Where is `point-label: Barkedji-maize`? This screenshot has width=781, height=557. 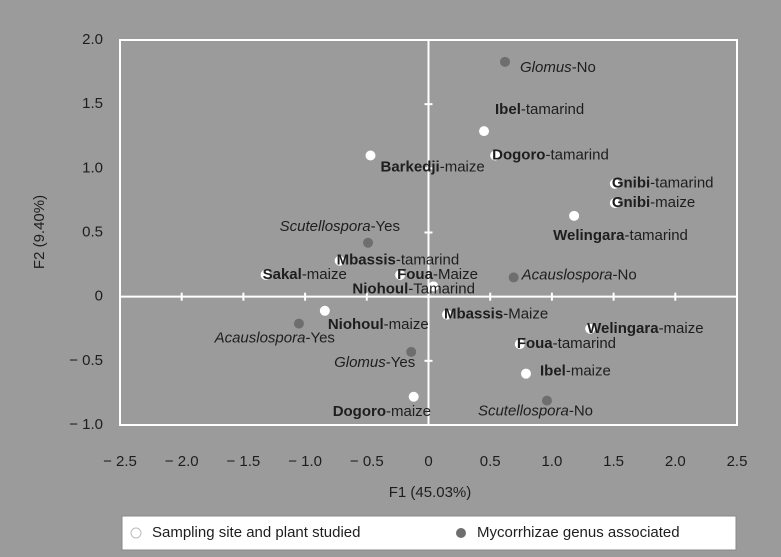 point-label: Barkedji-maize is located at coordinates (433, 166).